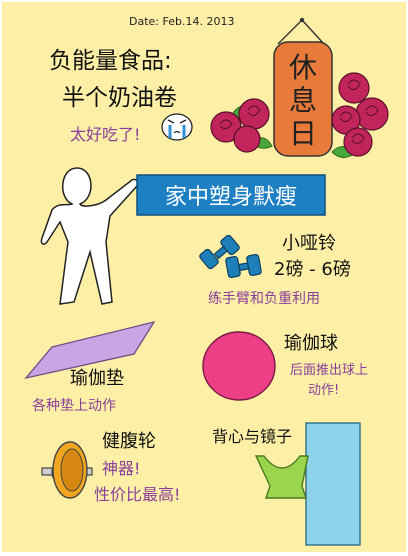  Describe the element at coordinates (119, 98) in the screenshot. I see `note-line2: 半个奶油卷` at that location.